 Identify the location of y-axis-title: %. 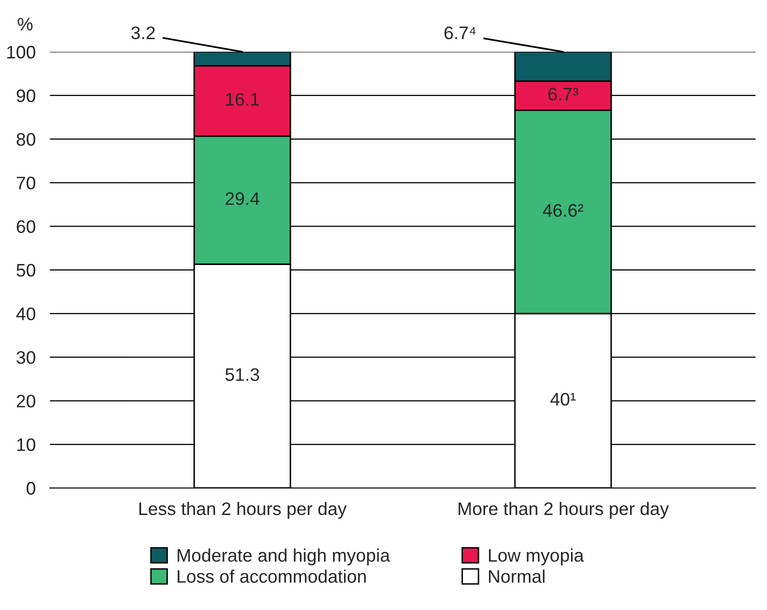
(25, 24).